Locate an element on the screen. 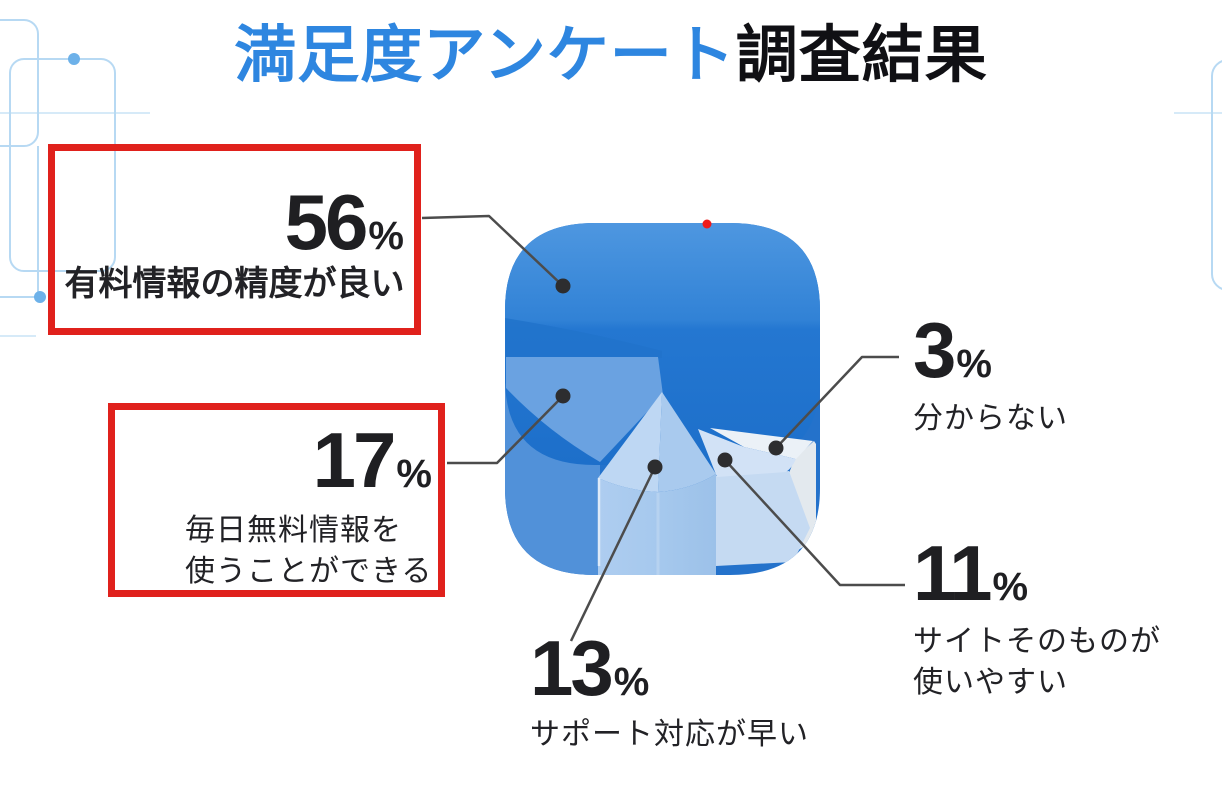 The width and height of the screenshot is (1222, 790). title-highlight: 満足度アンケート is located at coordinates (485, 55).